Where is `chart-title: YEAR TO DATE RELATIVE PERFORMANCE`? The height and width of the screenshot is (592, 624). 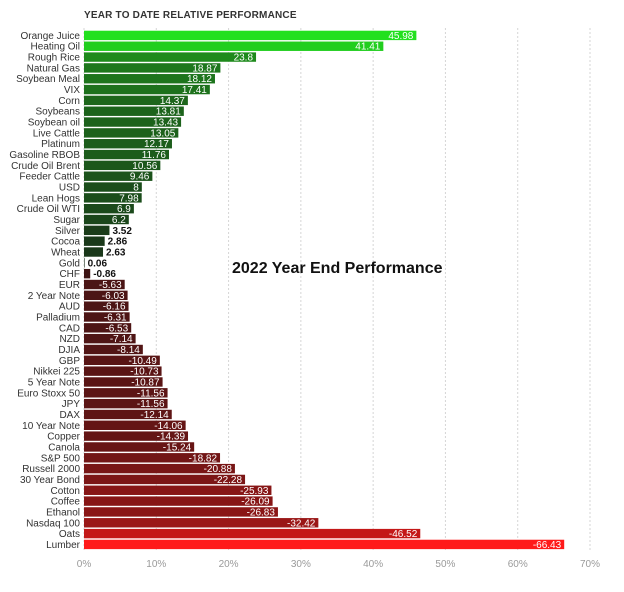 chart-title: YEAR TO DATE RELATIVE PERFORMANCE is located at coordinates (190, 15).